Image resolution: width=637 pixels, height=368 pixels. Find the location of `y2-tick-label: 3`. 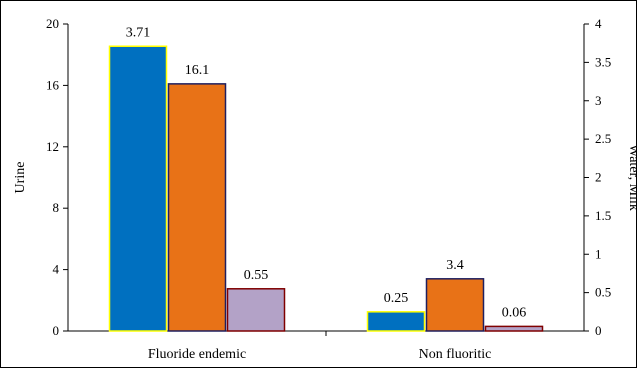

y2-tick-label: 3 is located at coordinates (598, 100).